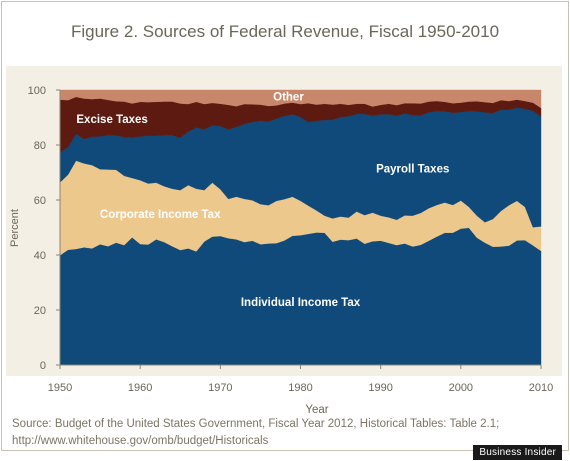 The width and height of the screenshot is (570, 461). What do you see at coordinates (541, 388) in the screenshot?
I see `x-tick-label: 2010` at bounding box center [541, 388].